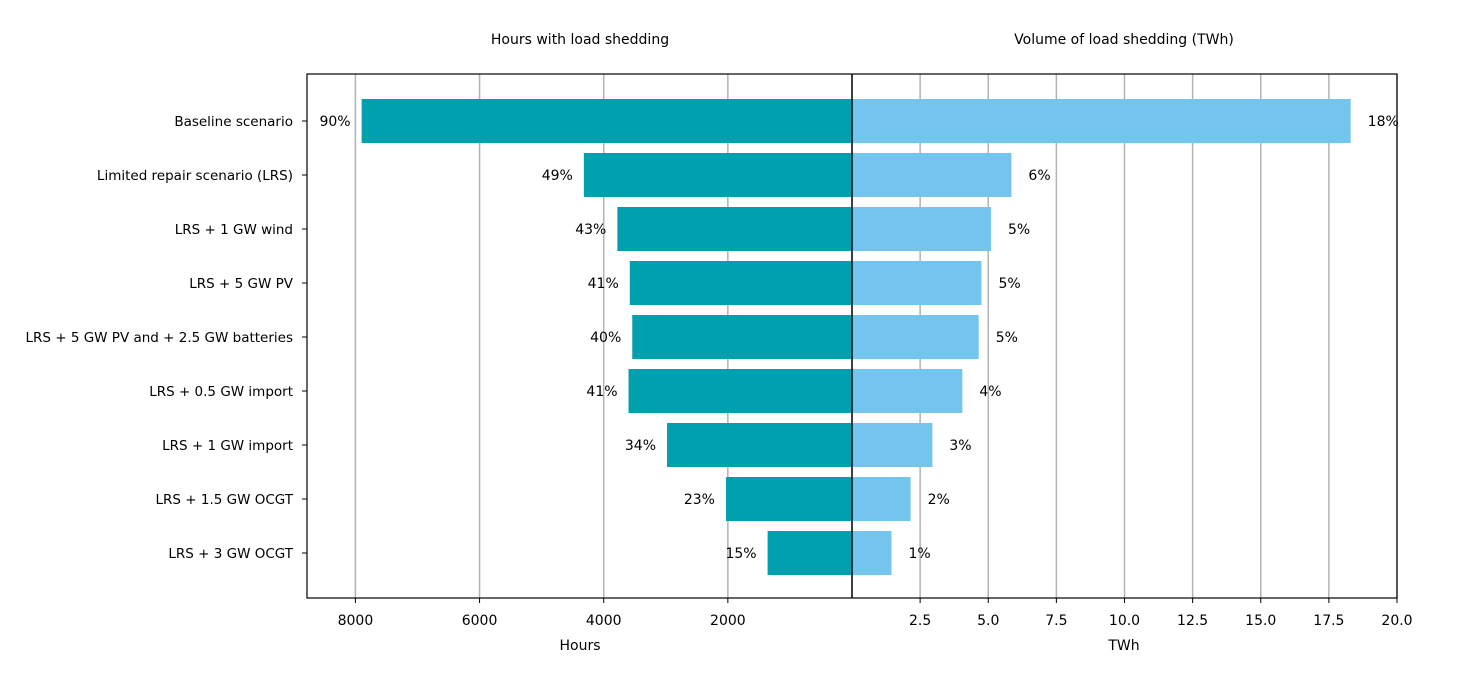 This screenshot has width=1458, height=675. I want to click on data-label-twh: 6%, so click(1039, 176).